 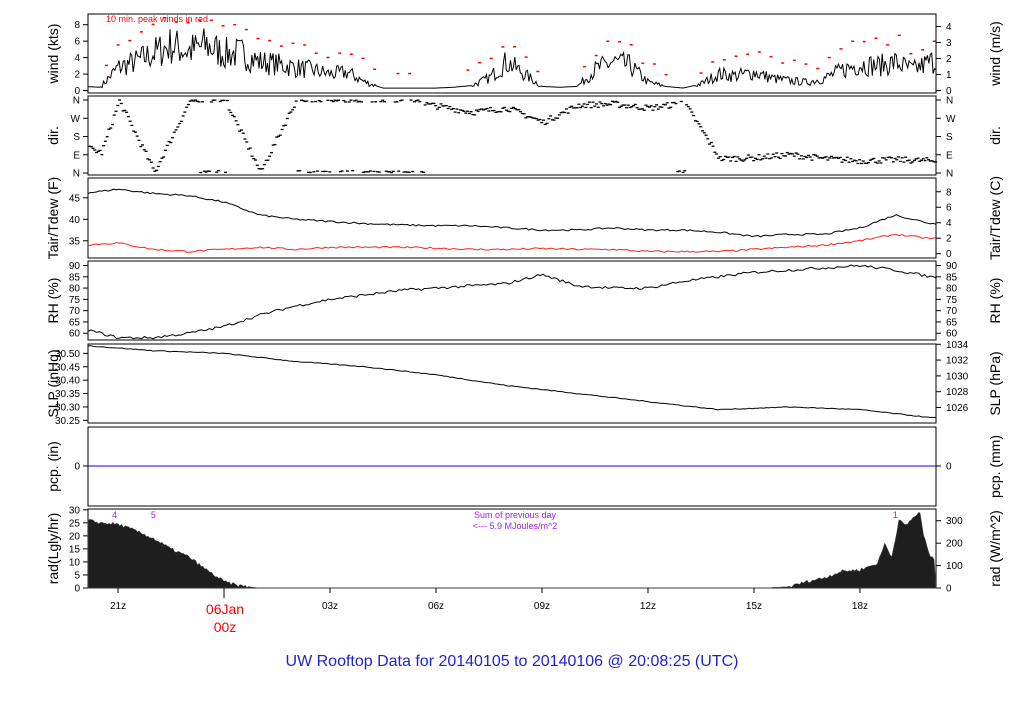 I want to click on rh-line, so click(x=512, y=302).